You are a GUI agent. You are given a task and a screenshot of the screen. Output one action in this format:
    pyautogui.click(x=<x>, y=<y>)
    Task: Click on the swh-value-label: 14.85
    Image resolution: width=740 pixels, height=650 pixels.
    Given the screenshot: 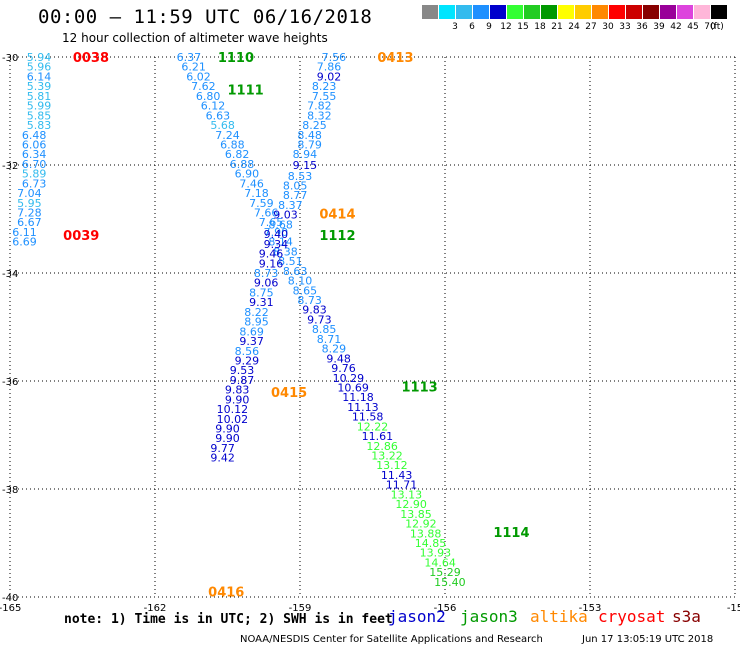 What is the action you would take?
    pyautogui.click(x=431, y=543)
    